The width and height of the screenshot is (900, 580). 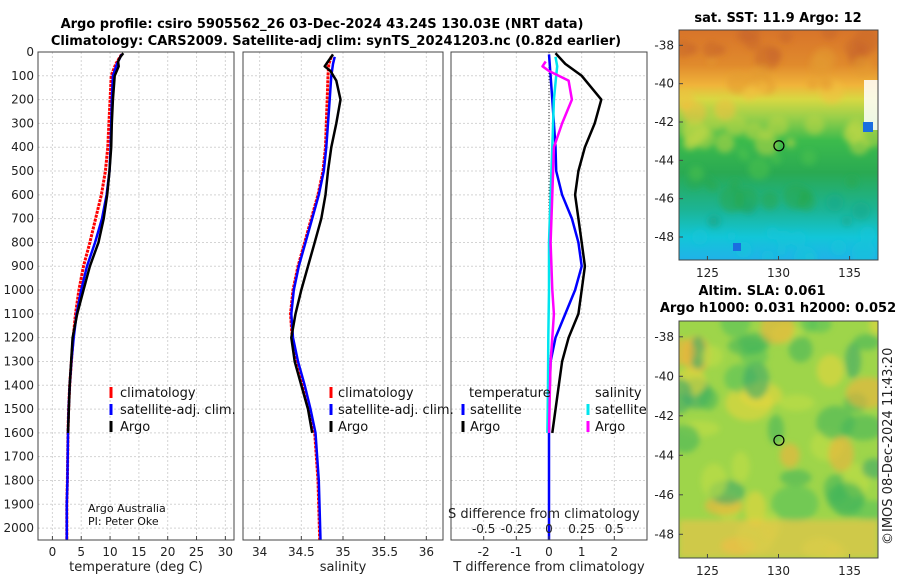 I want to click on map-y-tick-label: -44, so click(x=664, y=160).